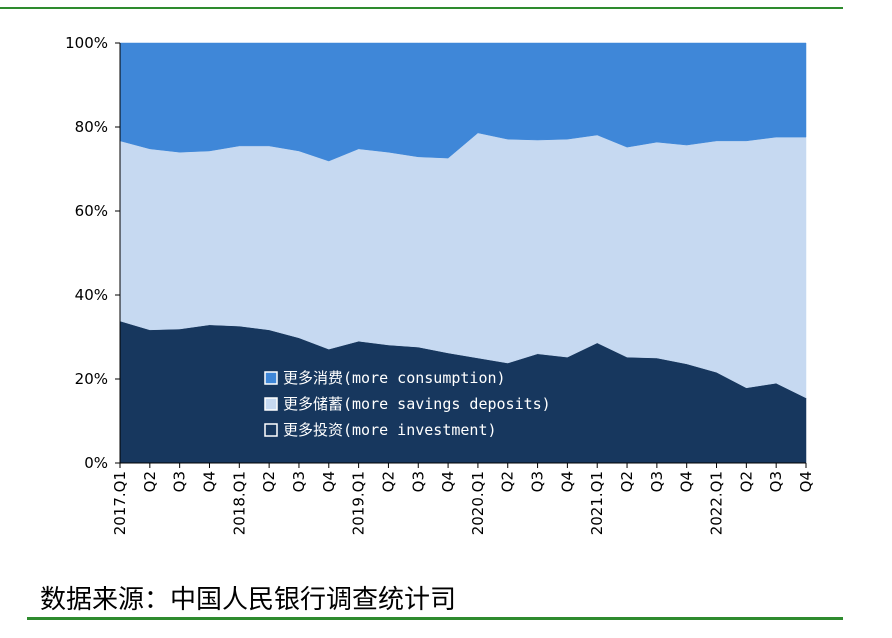  I want to click on area, so click(463, 102).